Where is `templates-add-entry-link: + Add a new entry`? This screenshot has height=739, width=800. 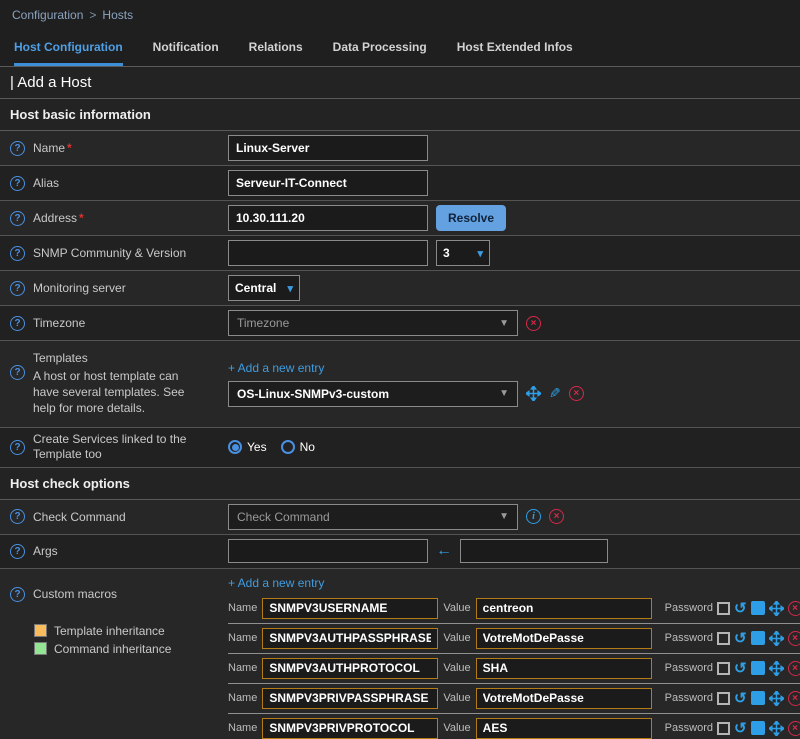
templates-add-entry-link: + Add a new entry is located at coordinates (276, 367).